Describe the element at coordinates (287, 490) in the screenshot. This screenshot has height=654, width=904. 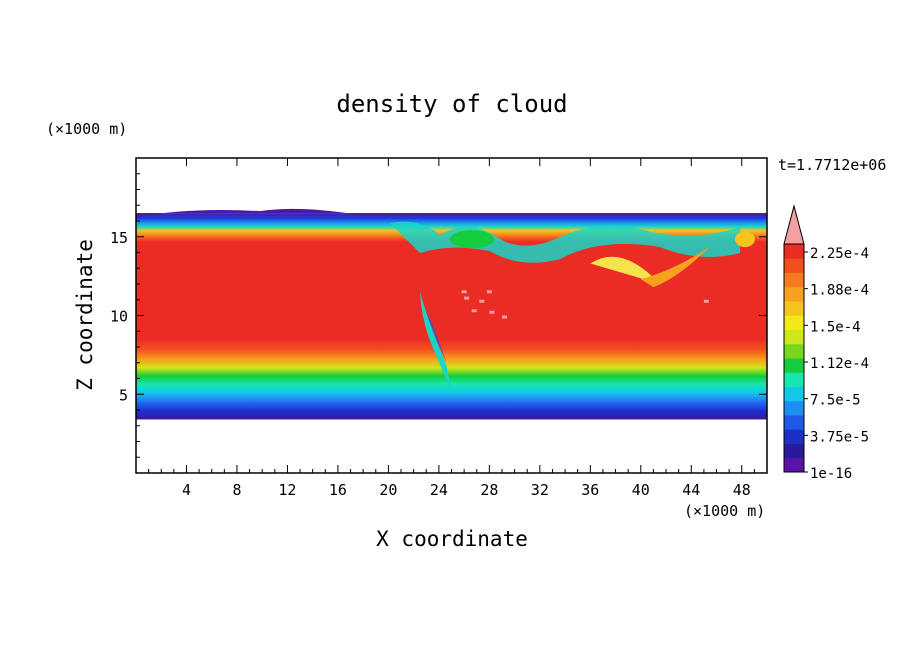
I see `x-tick-label-2: 12` at that location.